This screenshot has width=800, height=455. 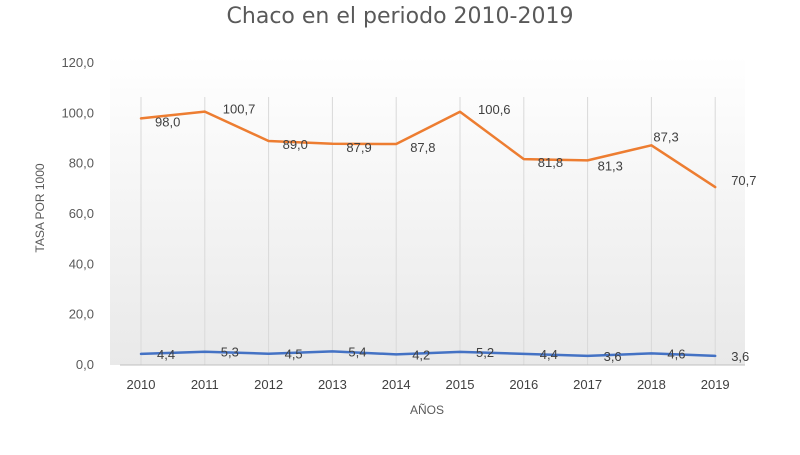 What do you see at coordinates (239, 109) in the screenshot?
I see `data-label: 100,7` at bounding box center [239, 109].